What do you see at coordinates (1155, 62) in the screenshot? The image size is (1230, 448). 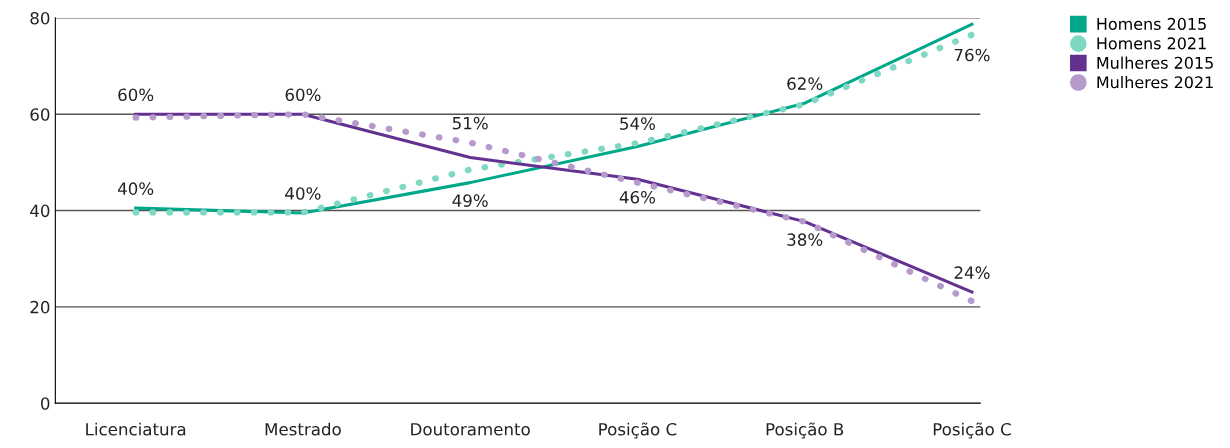 I see `legend-label: Mulheres 2015` at bounding box center [1155, 62].